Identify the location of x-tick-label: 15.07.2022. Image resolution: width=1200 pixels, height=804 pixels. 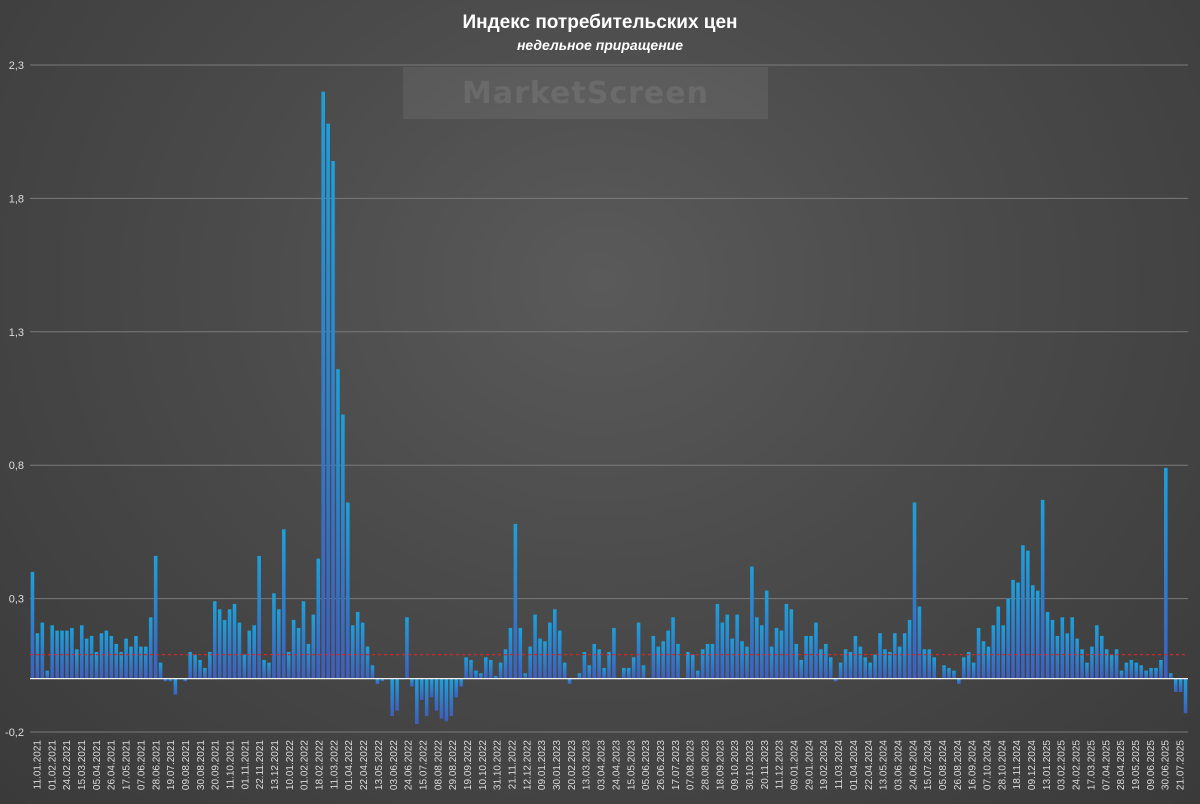
(423, 765).